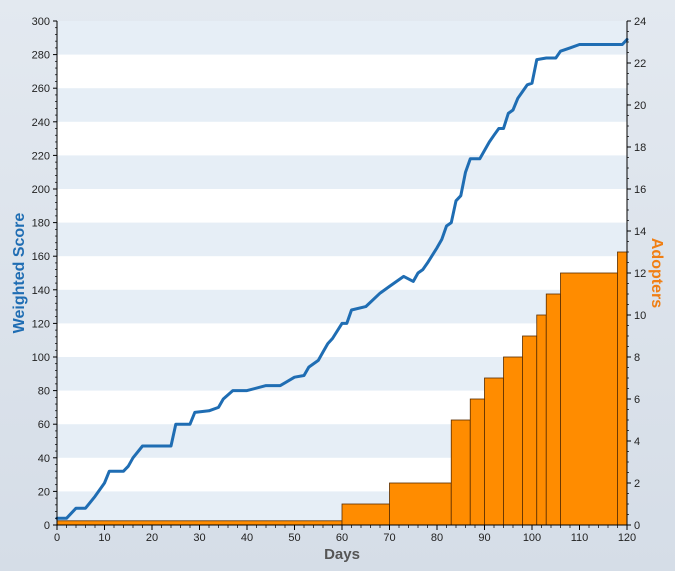 The height and width of the screenshot is (571, 675). Describe the element at coordinates (640, 274) in the screenshot. I see `y-right-tick-label: 12` at that location.